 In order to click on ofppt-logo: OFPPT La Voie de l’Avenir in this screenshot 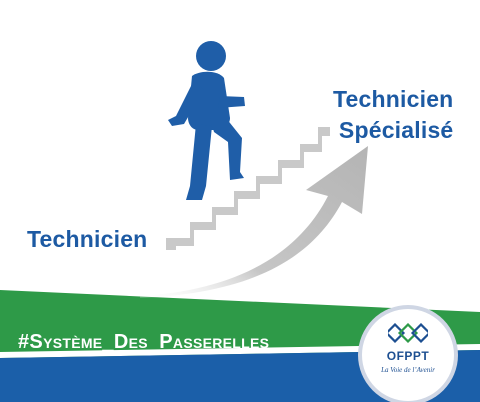, I will do `click(408, 355)`.